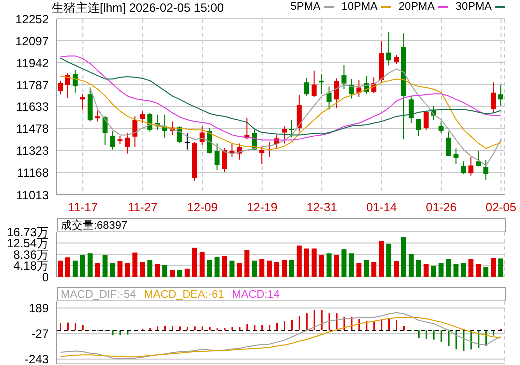 This screenshot has height=365, width=520. Describe the element at coordinates (33, 173) in the screenshot. I see `y-tick-label: 11168` at that location.